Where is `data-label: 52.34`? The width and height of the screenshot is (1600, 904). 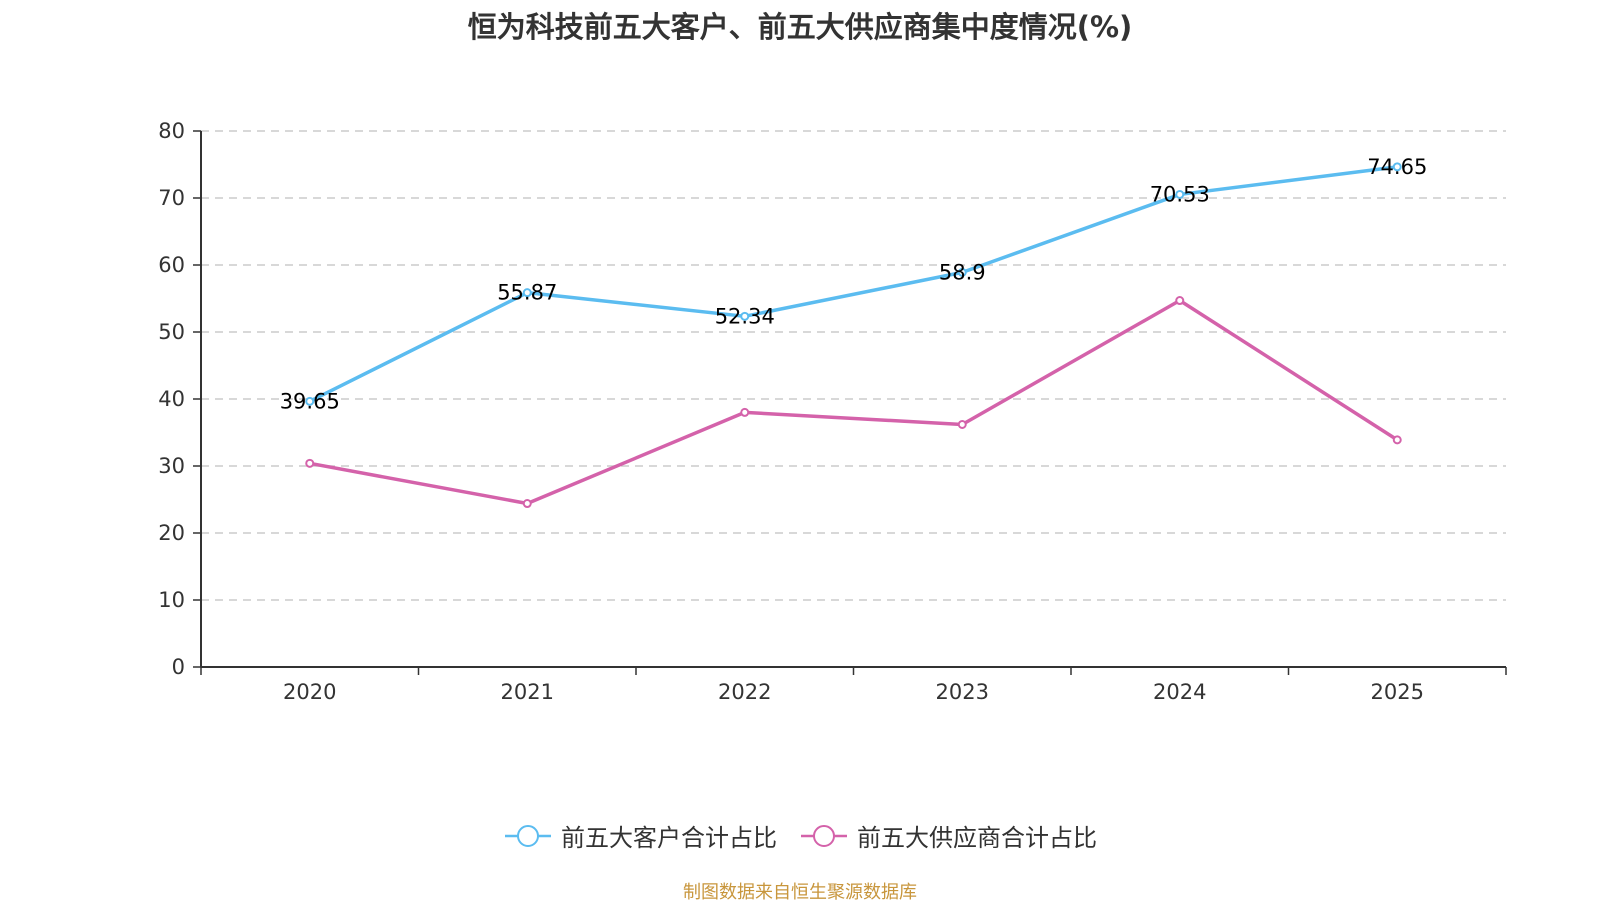 data-label: 52.34 is located at coordinates (745, 316).